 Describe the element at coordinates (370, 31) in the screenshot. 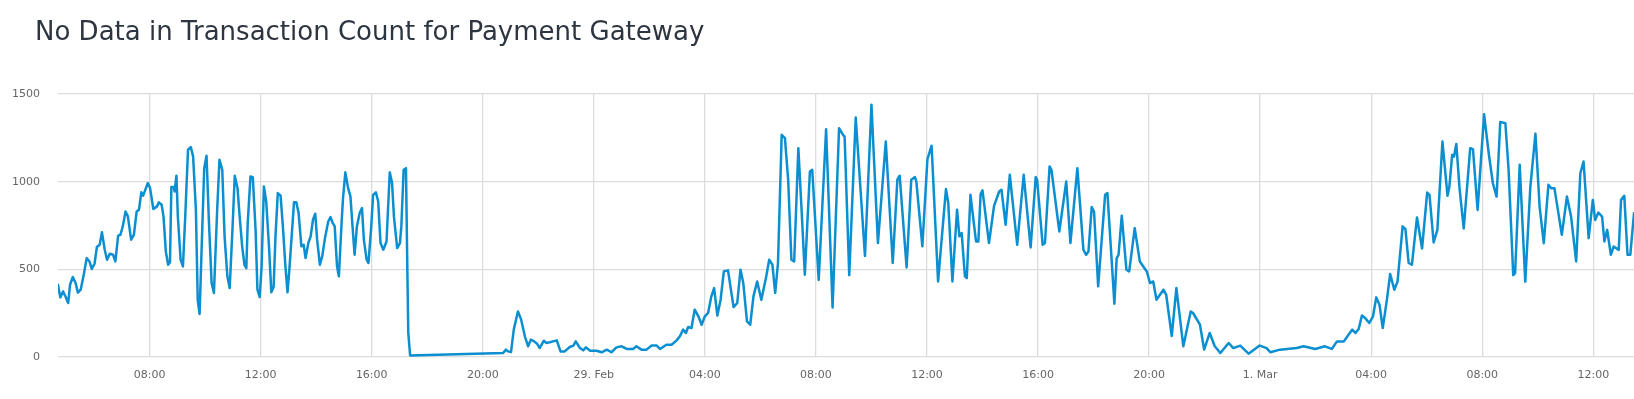

I see `chart-title: No Data in Transaction Count for Payment Gateway` at that location.